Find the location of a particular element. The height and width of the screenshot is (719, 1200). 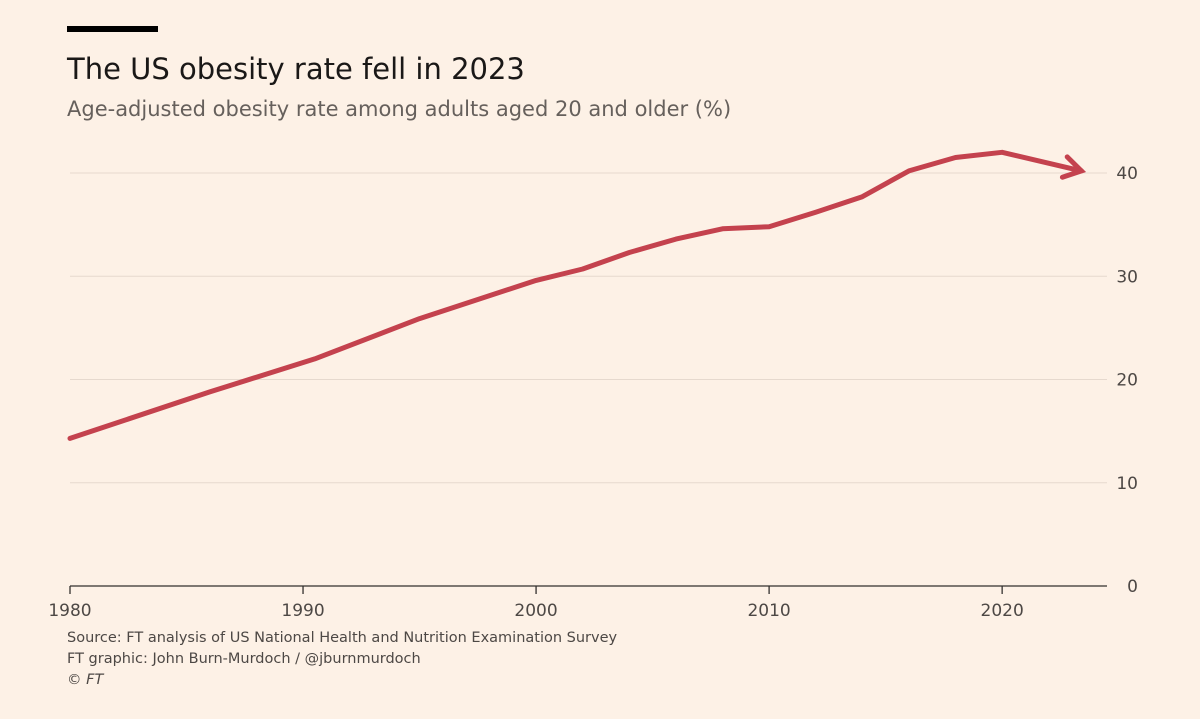

ft-brand-bar is located at coordinates (112, 29).